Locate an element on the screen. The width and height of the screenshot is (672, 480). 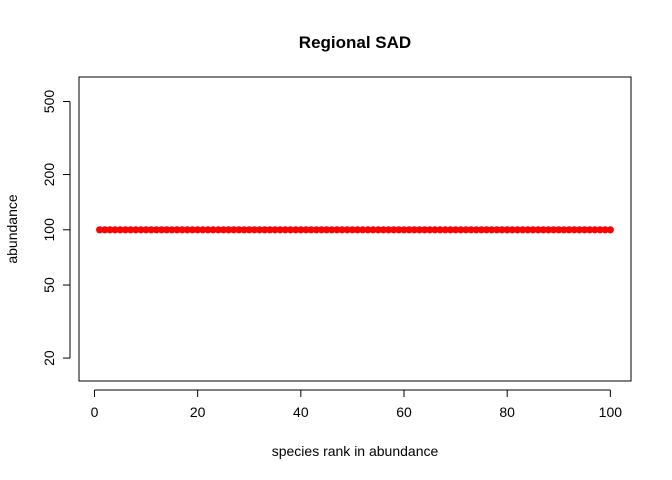
x-tick-label: 60 is located at coordinates (404, 412).